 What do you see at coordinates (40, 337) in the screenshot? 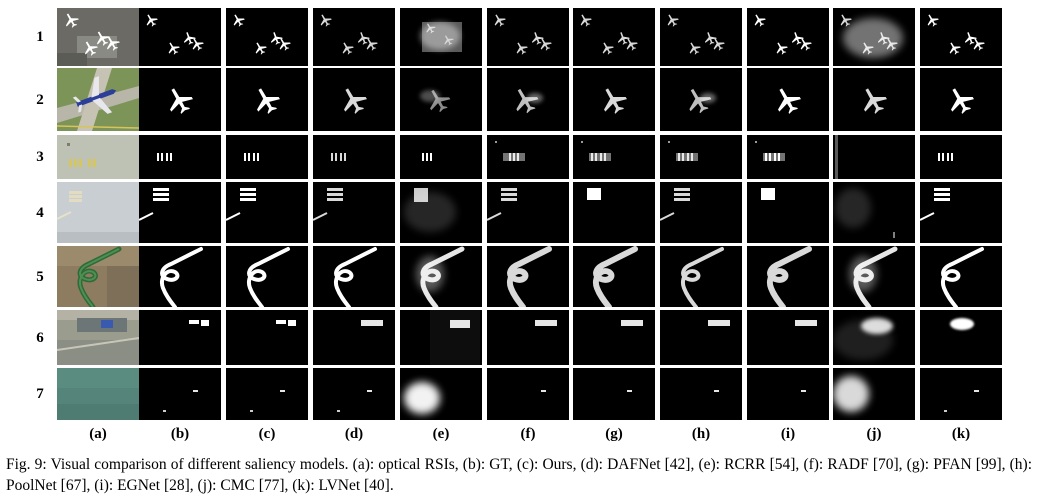
I see `row-label: 6` at bounding box center [40, 337].